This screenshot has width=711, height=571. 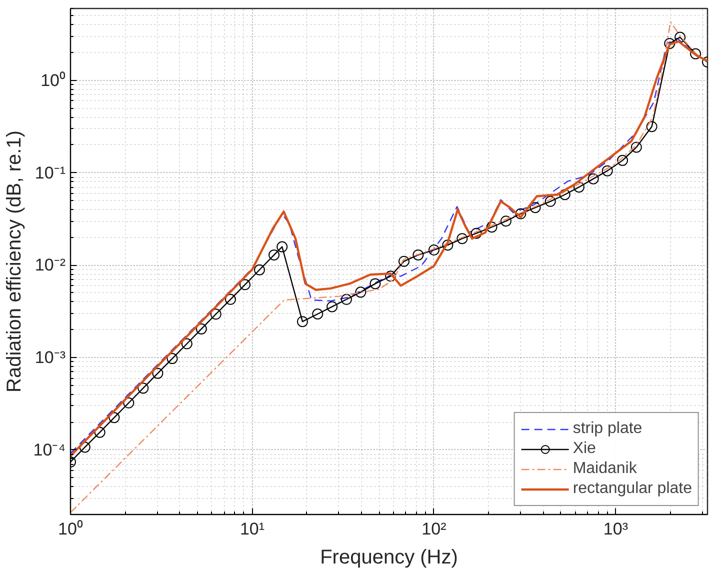 What do you see at coordinates (584, 449) in the screenshot?
I see `legend-label: Xie` at bounding box center [584, 449].